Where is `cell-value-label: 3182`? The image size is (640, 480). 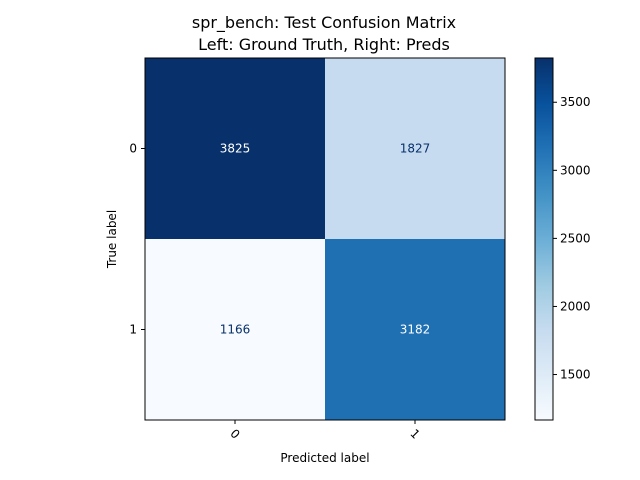
cell-value-label: 3182 is located at coordinates (415, 330).